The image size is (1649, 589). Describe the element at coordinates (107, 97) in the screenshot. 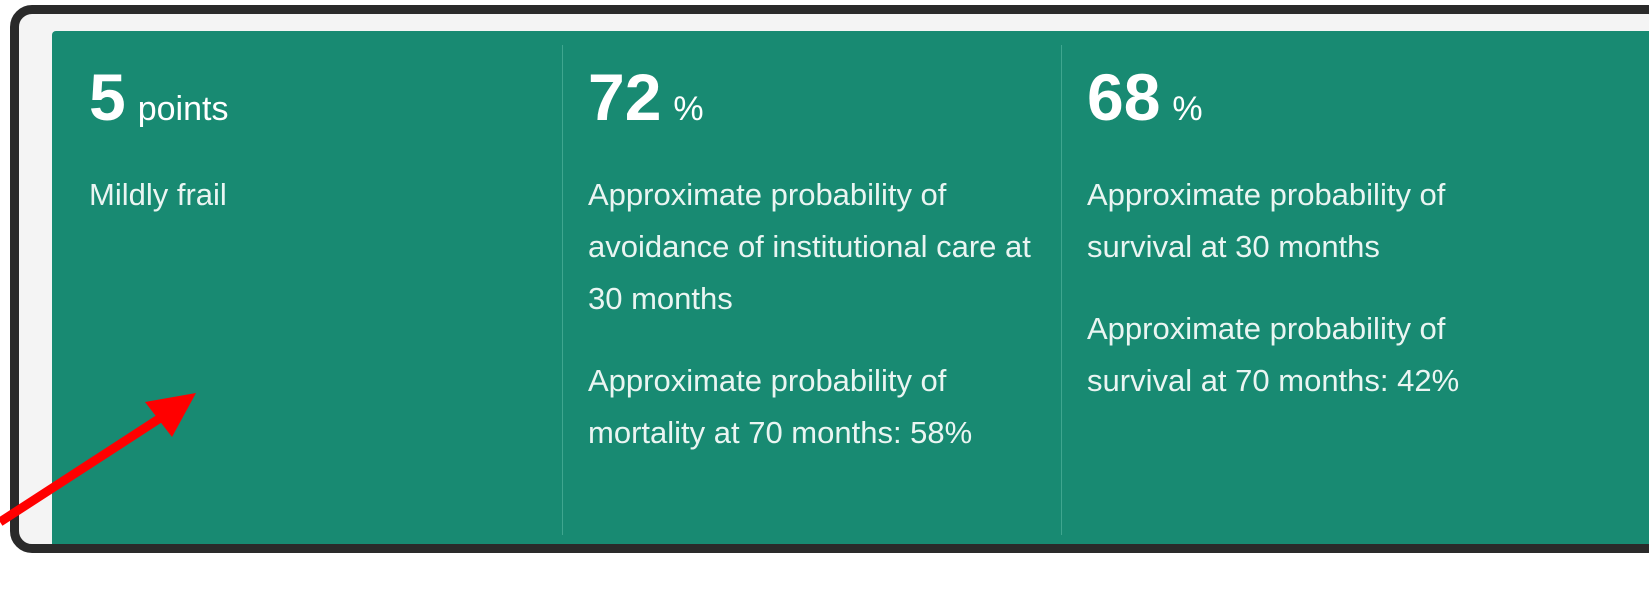

I see `score-value: 5` at that location.